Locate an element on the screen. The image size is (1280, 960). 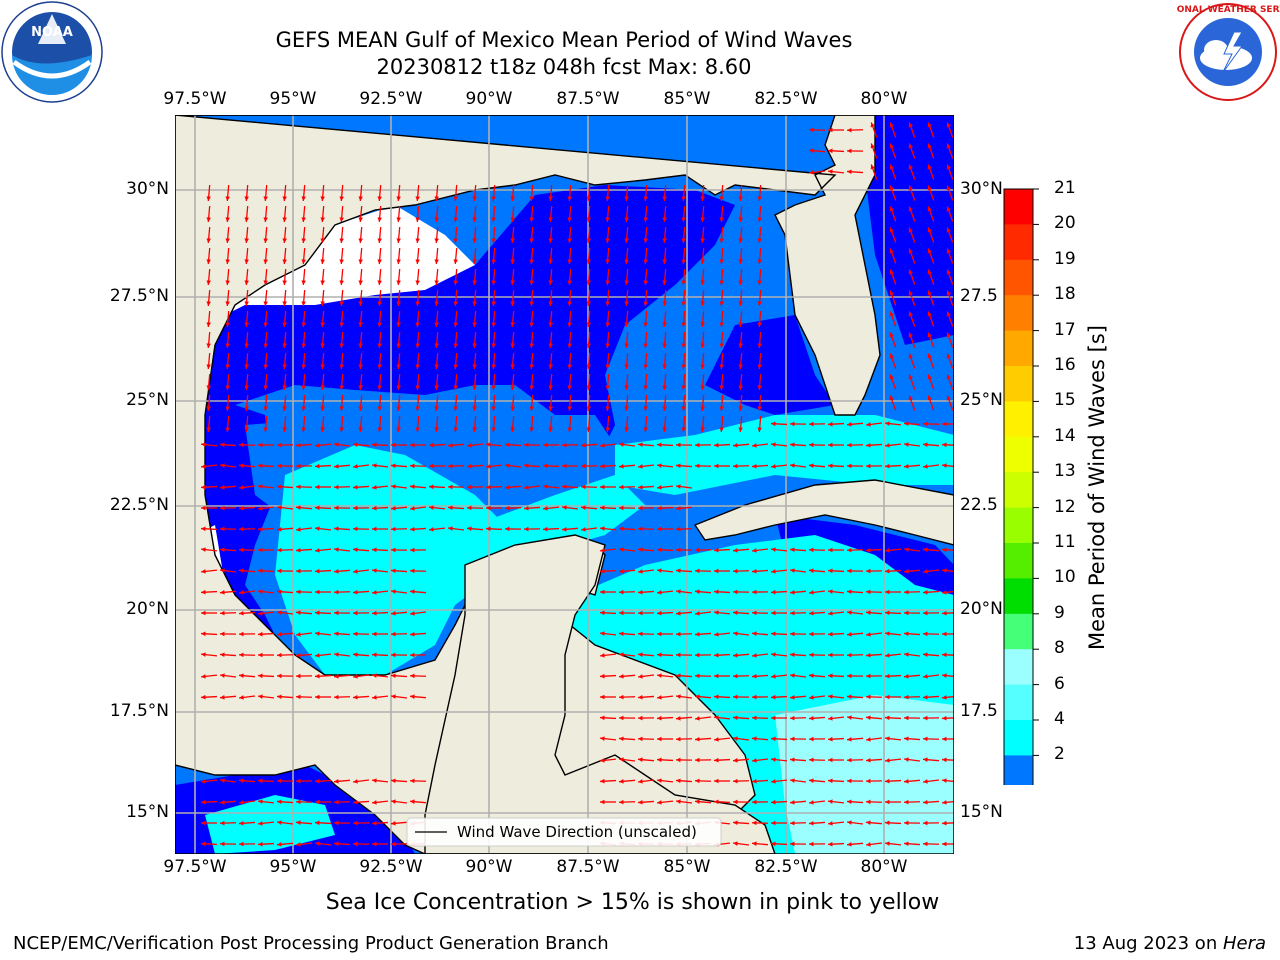
lon-label-top: 85°W is located at coordinates (687, 99).